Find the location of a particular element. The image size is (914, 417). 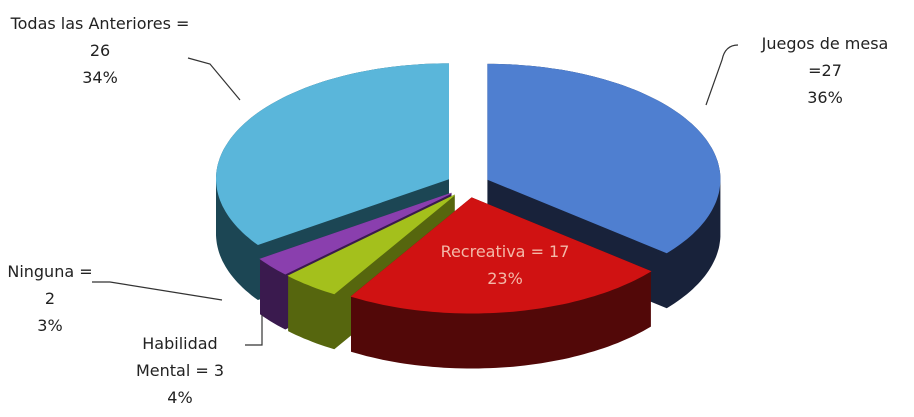

slice-label: Ninguna = 2 3% is located at coordinates (50, 298).